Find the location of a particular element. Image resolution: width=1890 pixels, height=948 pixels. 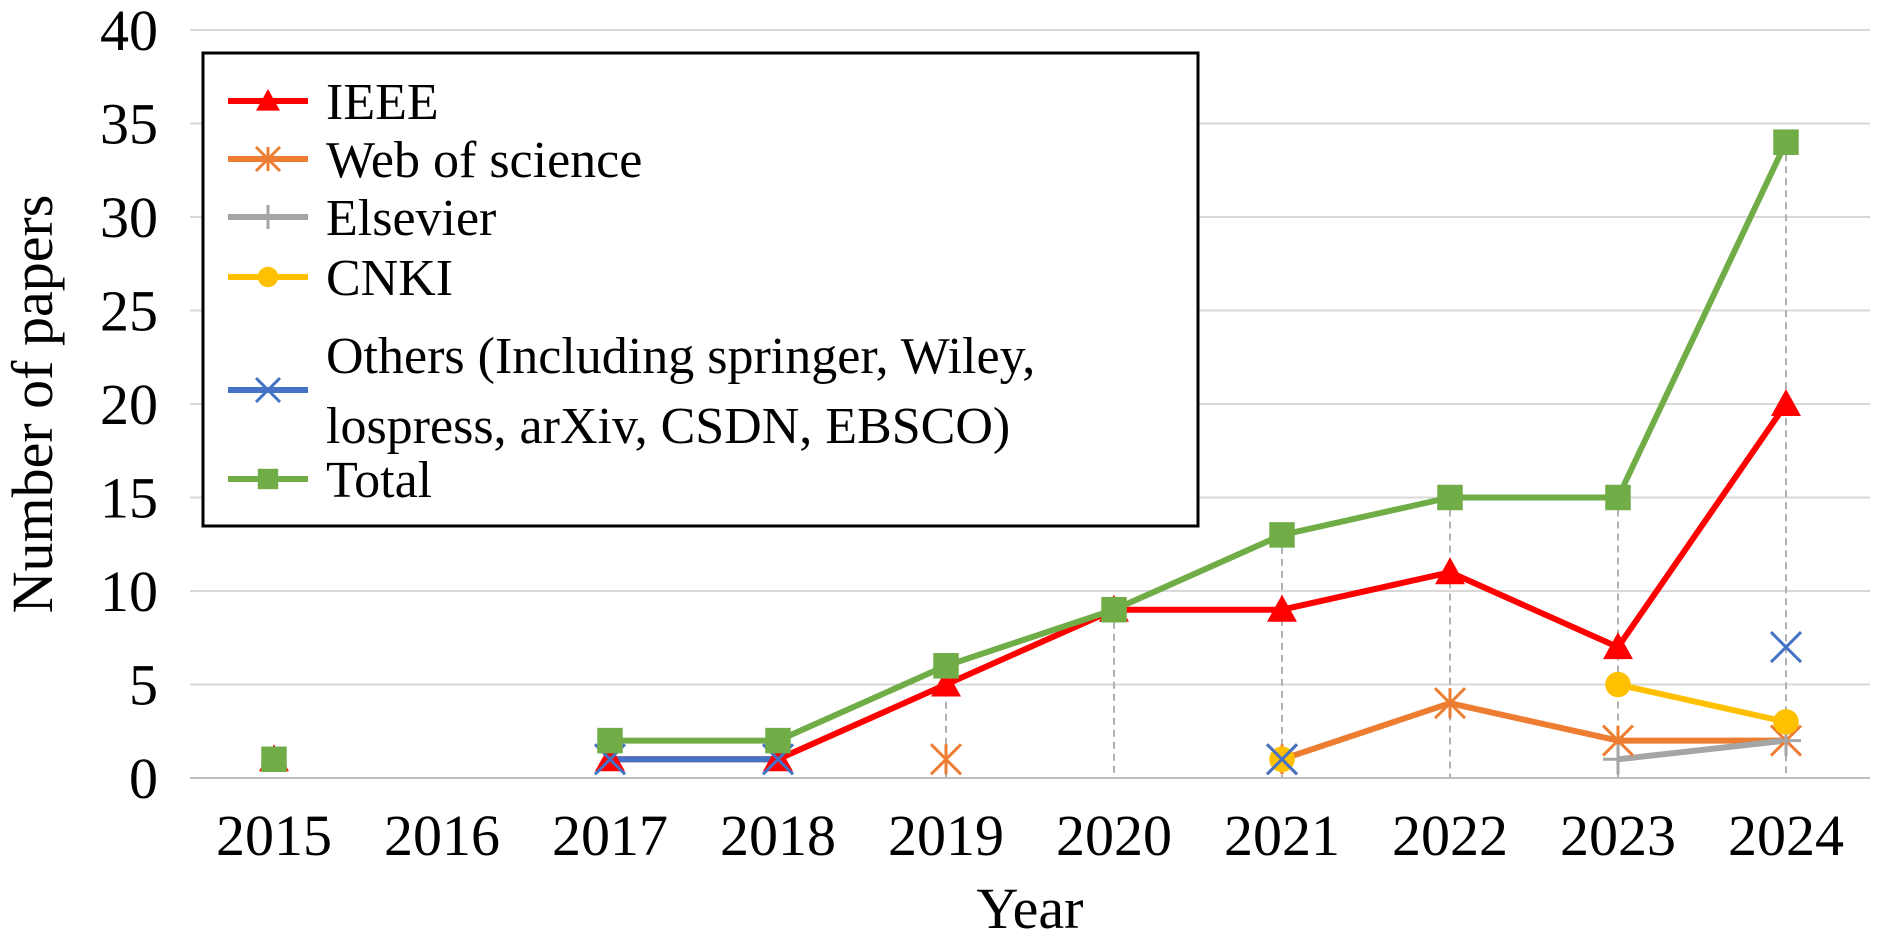

legend-label: Web of science is located at coordinates (484, 160).